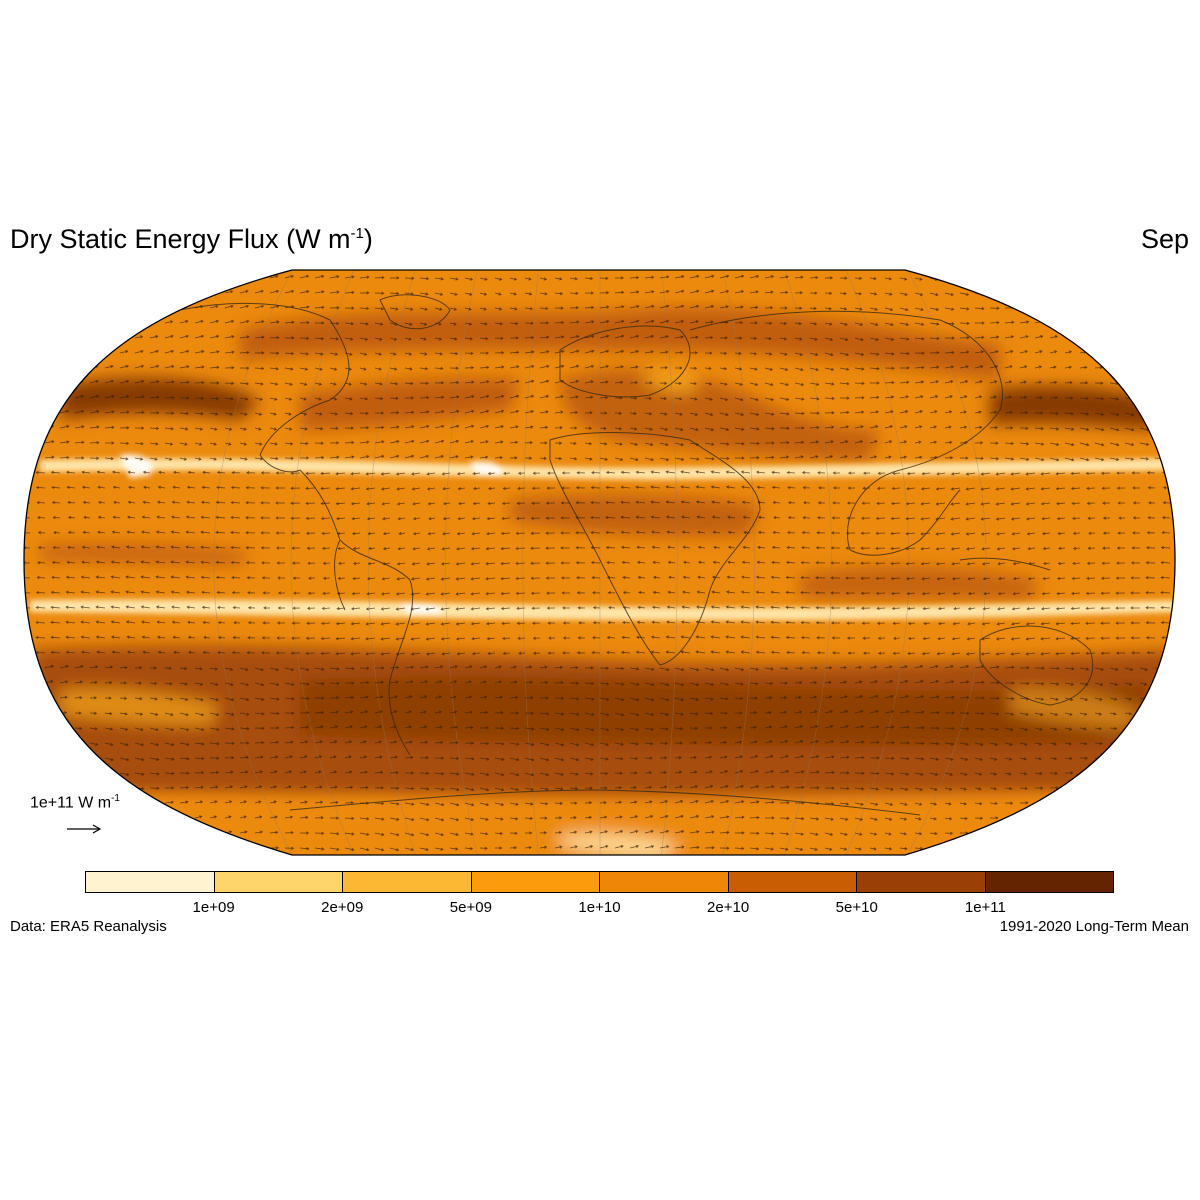 This screenshot has height=1200, width=1200. What do you see at coordinates (213, 907) in the screenshot?
I see `colorbar-tick-label: 1e+09` at bounding box center [213, 907].